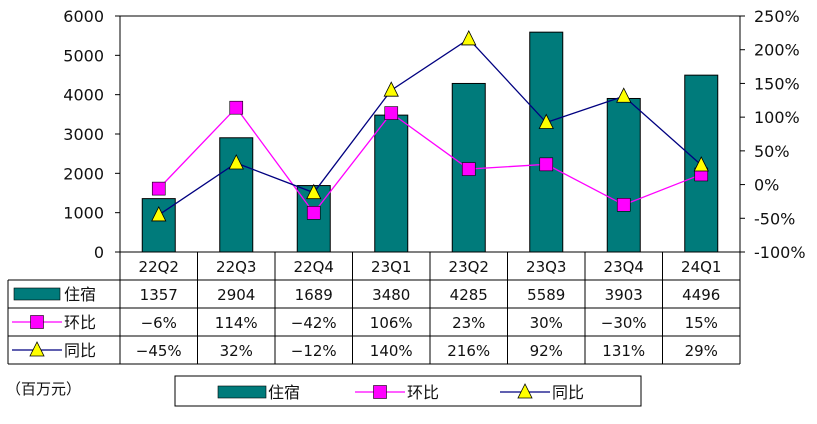 The image size is (817, 424). I want to click on category-label: 24Q1, so click(701, 267).